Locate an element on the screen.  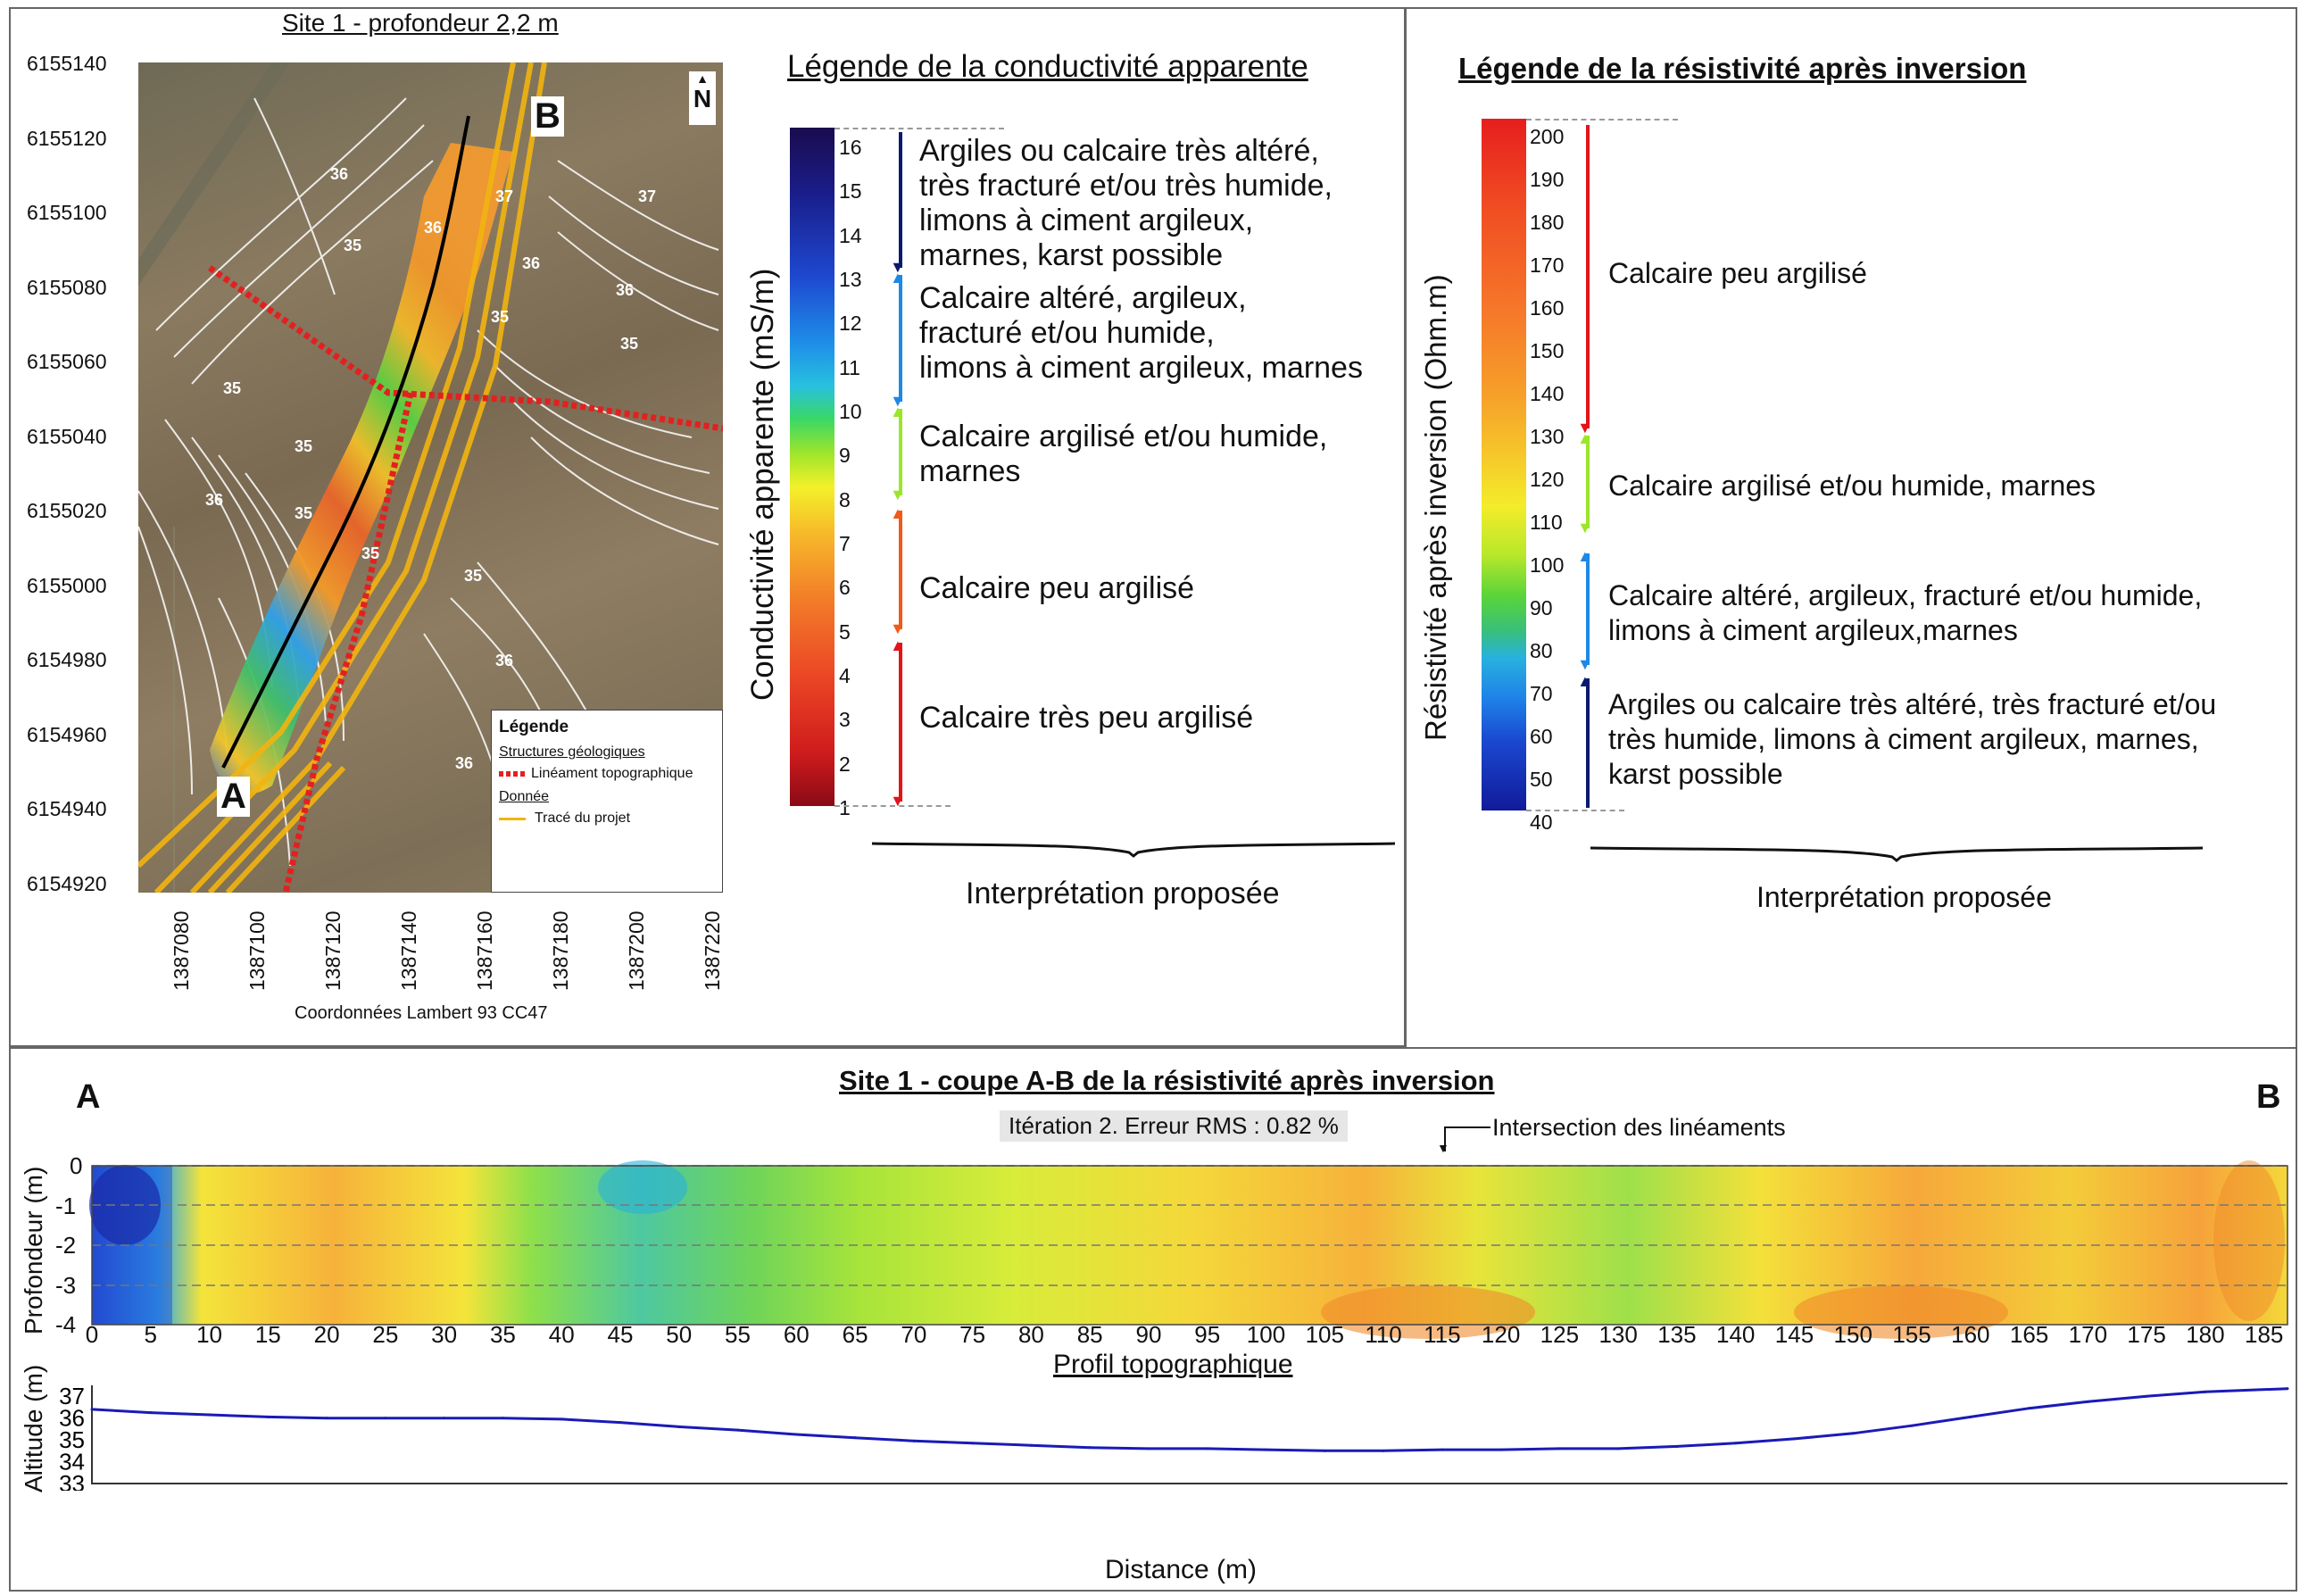
section-x-tick: 15 is located at coordinates (267, 1335).